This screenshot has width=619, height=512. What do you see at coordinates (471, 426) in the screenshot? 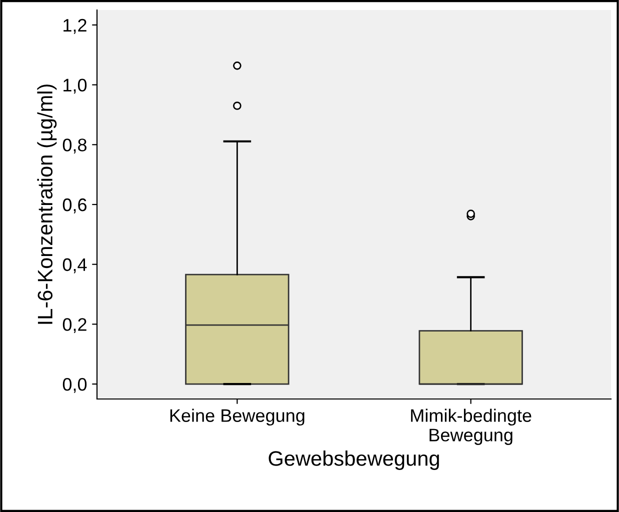
I see `x-tick-label: Mimik-bedingte Bewegung` at bounding box center [471, 426].